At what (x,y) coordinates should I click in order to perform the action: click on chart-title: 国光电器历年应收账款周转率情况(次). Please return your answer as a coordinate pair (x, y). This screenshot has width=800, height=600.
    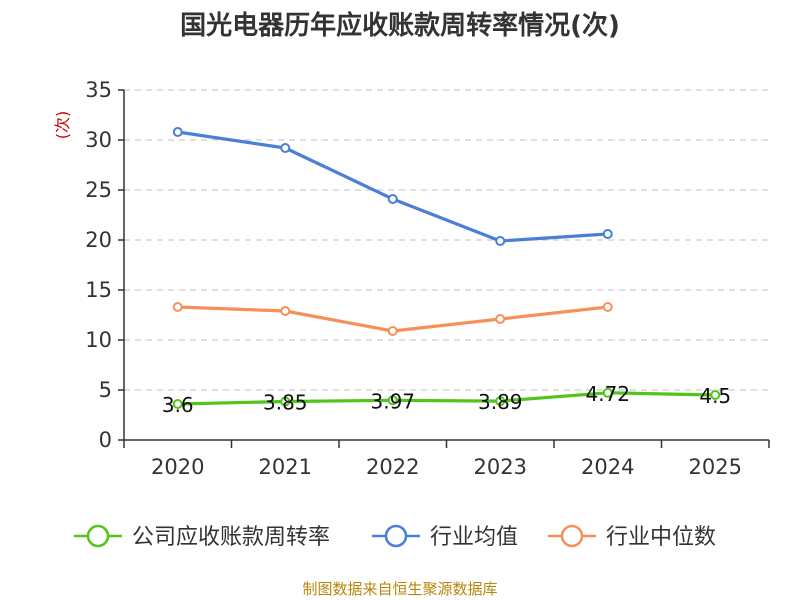
    Looking at the image, I should click on (400, 25).